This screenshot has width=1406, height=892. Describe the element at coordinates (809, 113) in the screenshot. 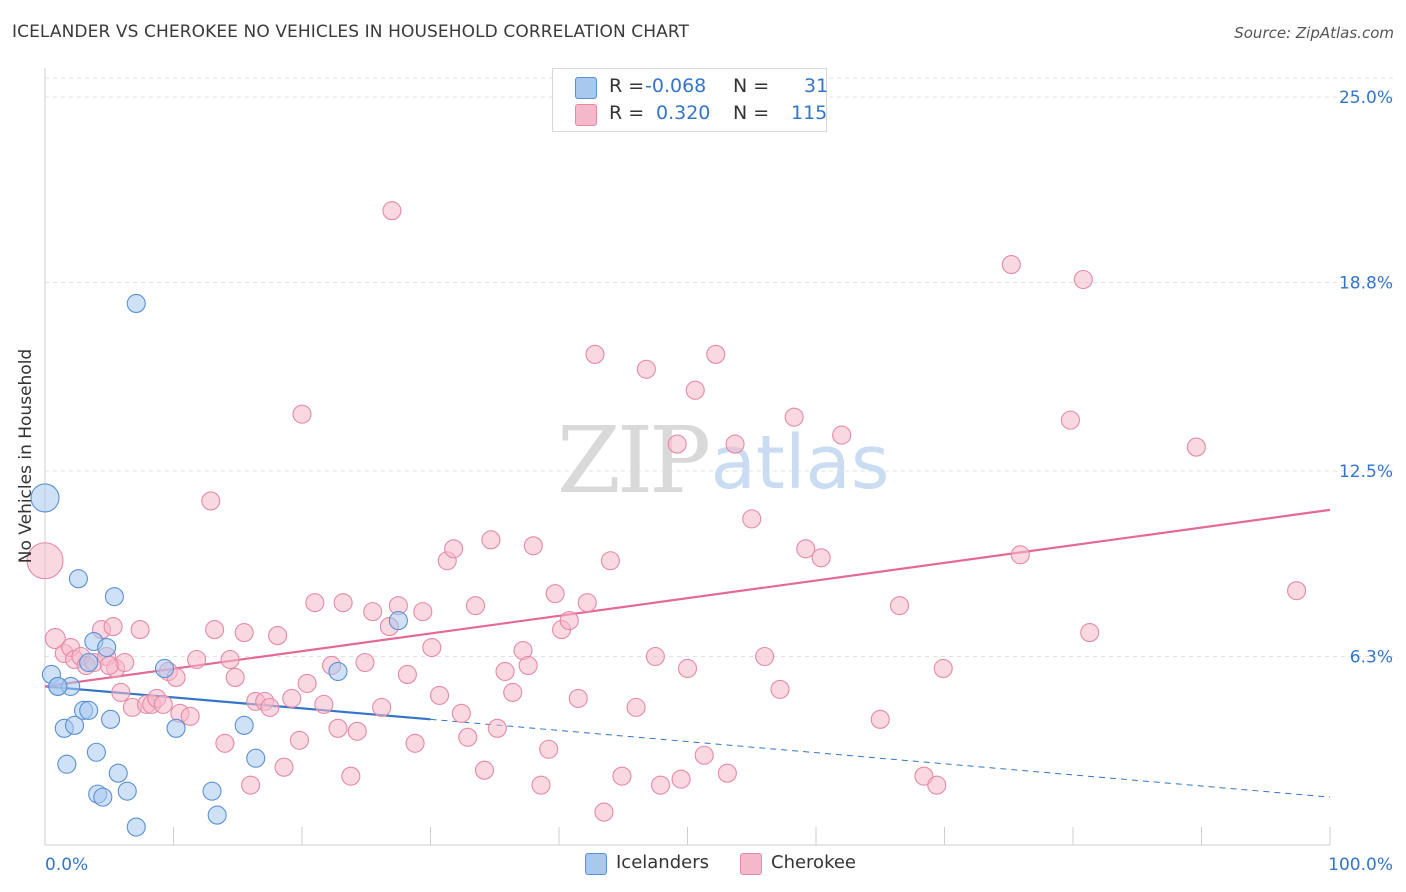

I see `legend-n-value: 115` at that location.